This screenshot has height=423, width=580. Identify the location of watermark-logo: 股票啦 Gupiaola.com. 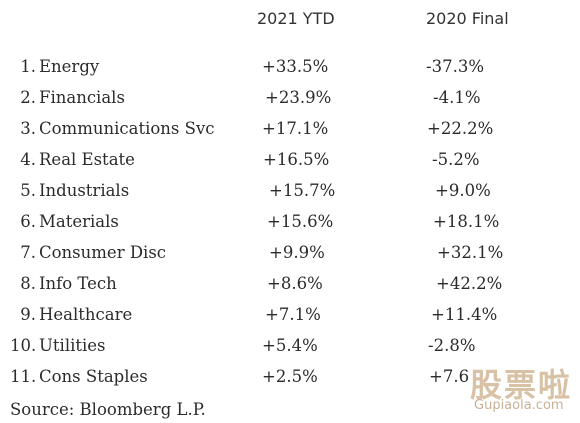
(525, 391).